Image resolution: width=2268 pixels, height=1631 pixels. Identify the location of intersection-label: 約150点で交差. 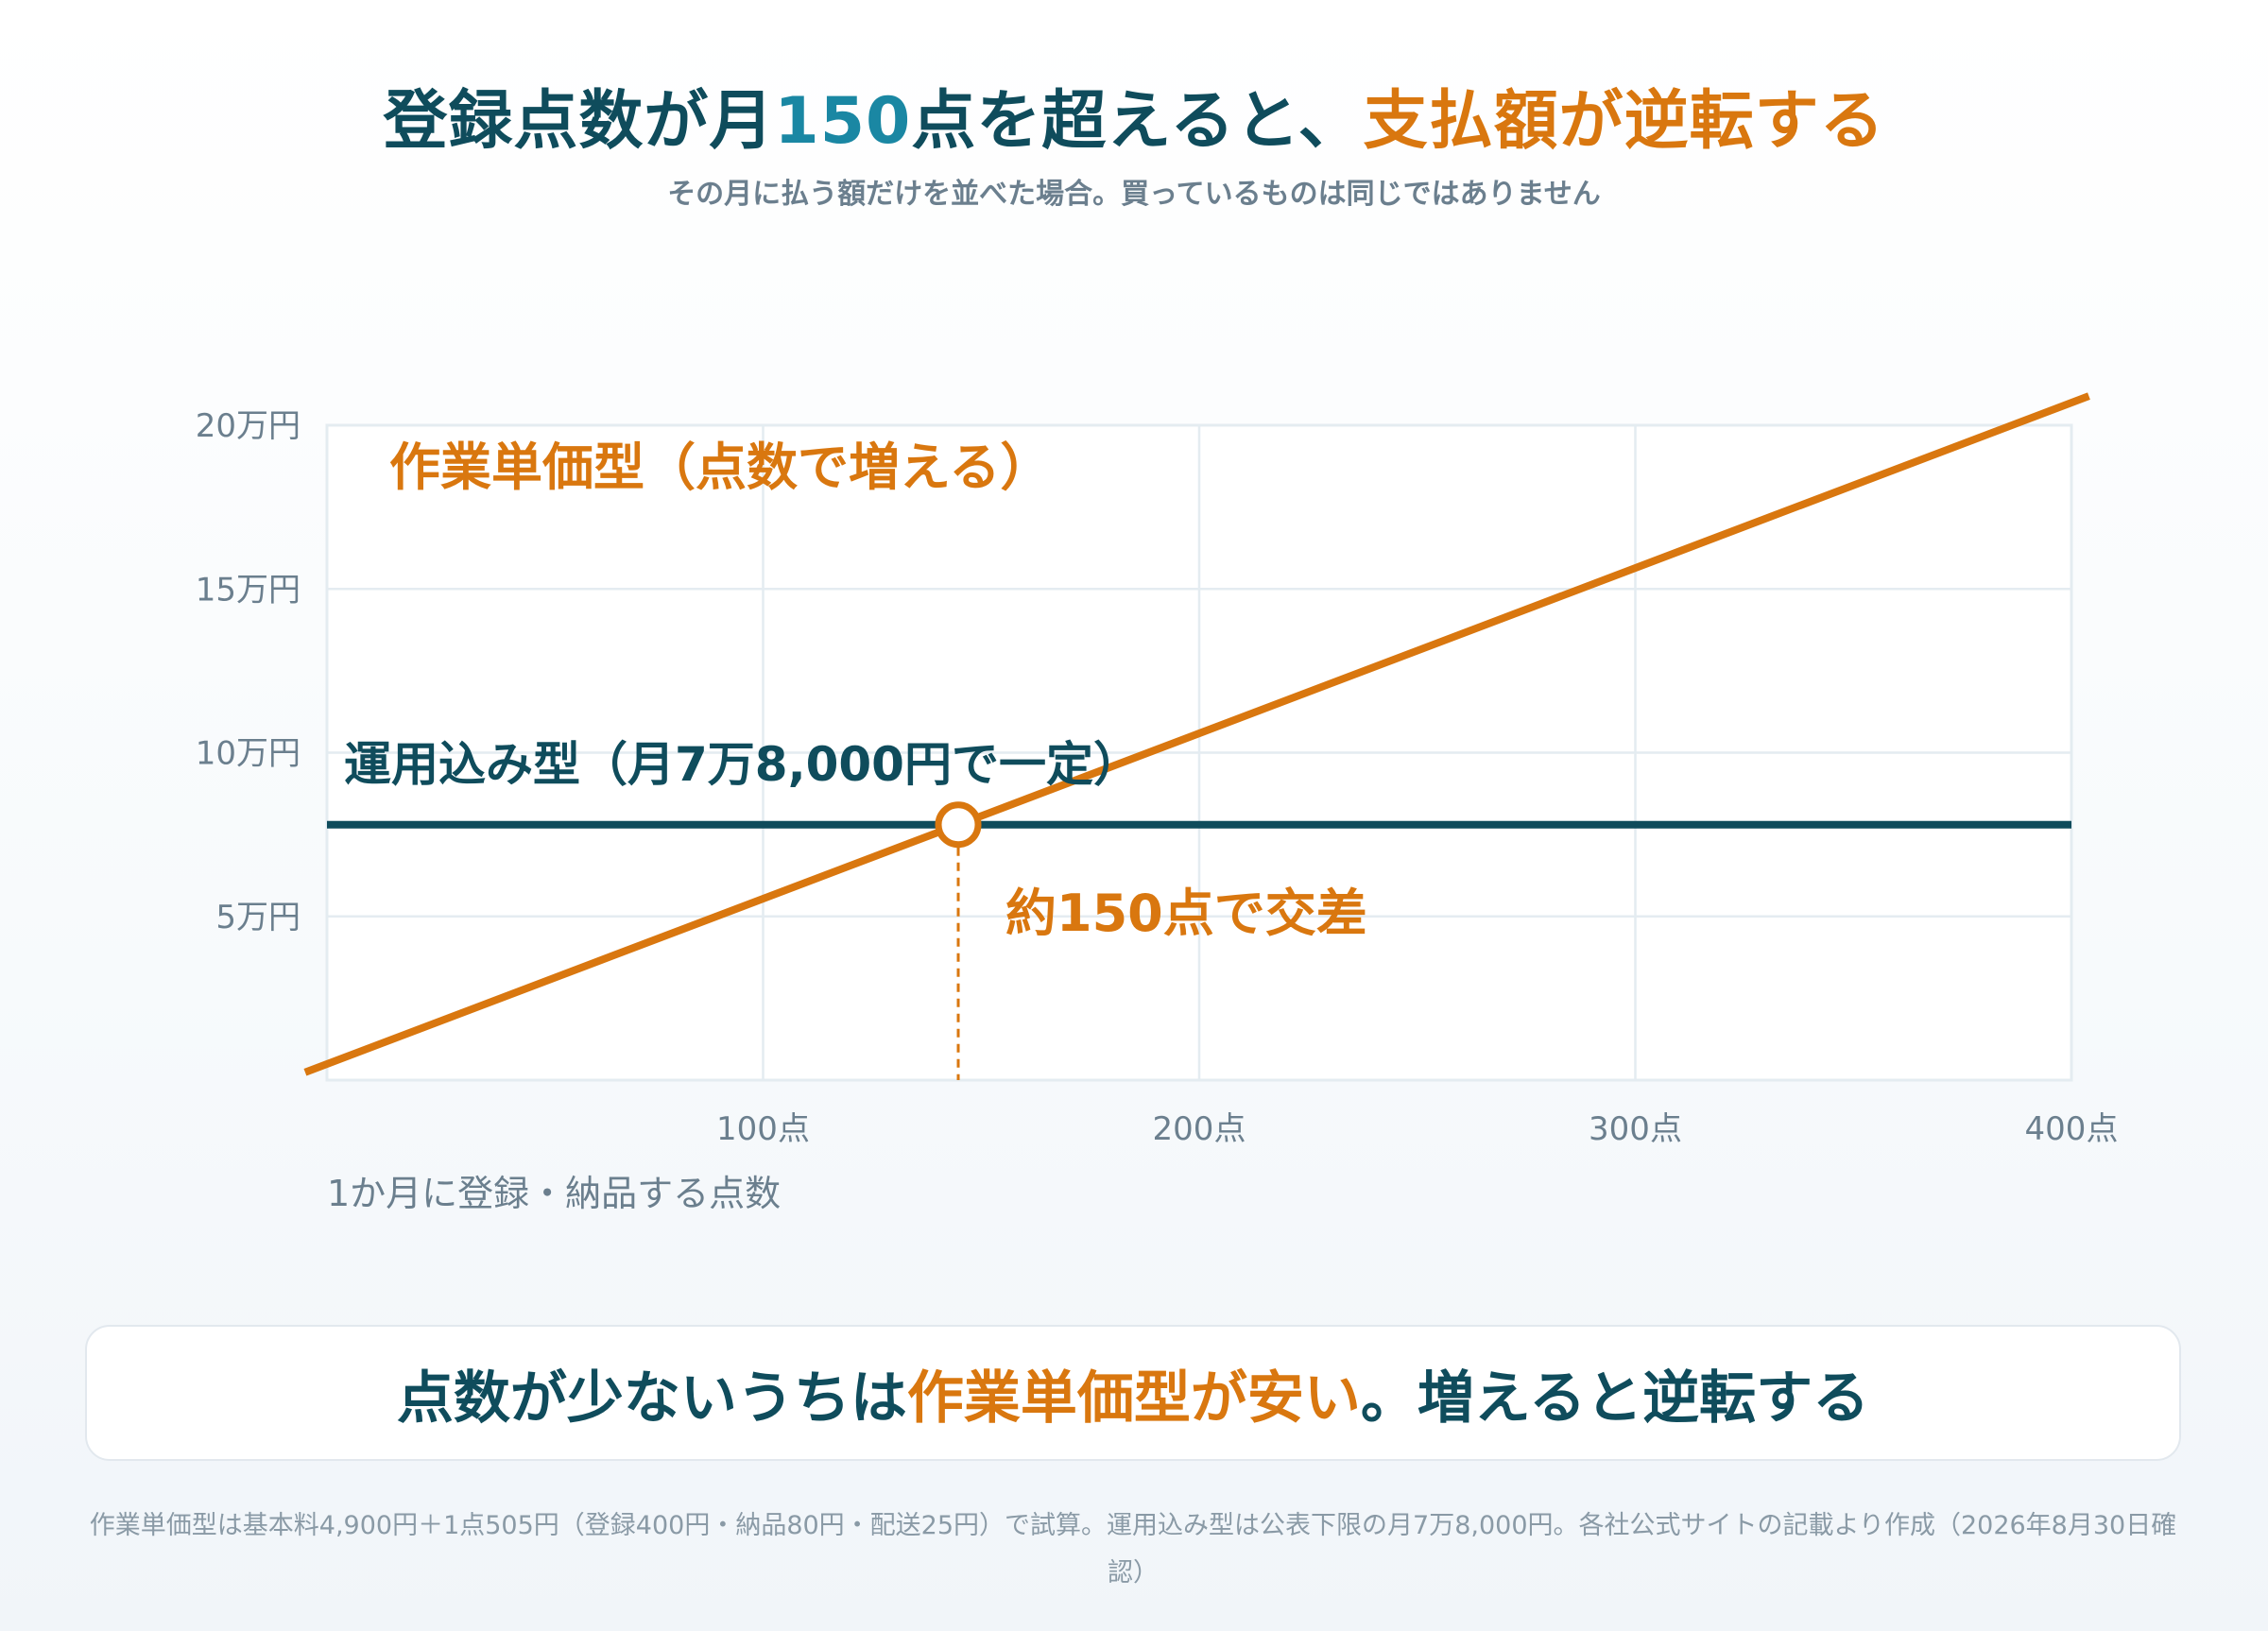
(1186, 913).